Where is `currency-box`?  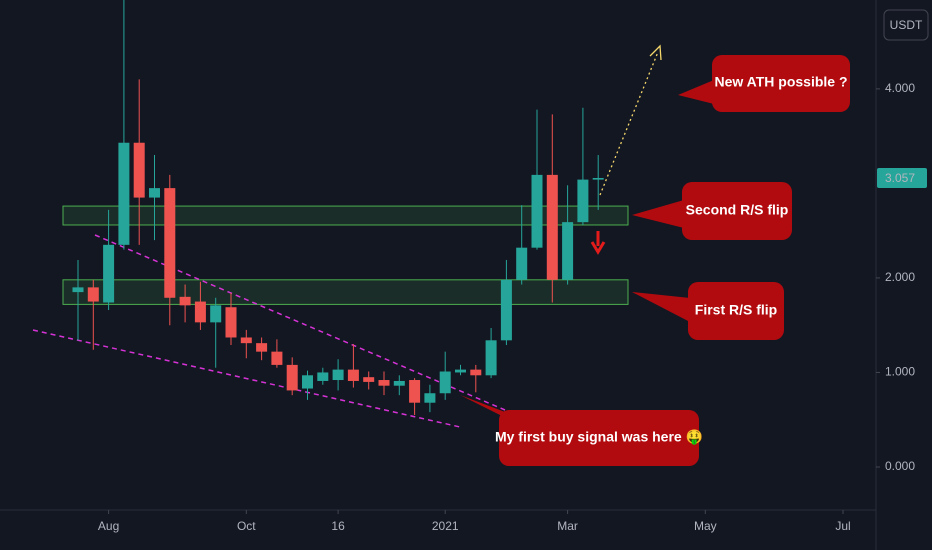 currency-box is located at coordinates (906, 25).